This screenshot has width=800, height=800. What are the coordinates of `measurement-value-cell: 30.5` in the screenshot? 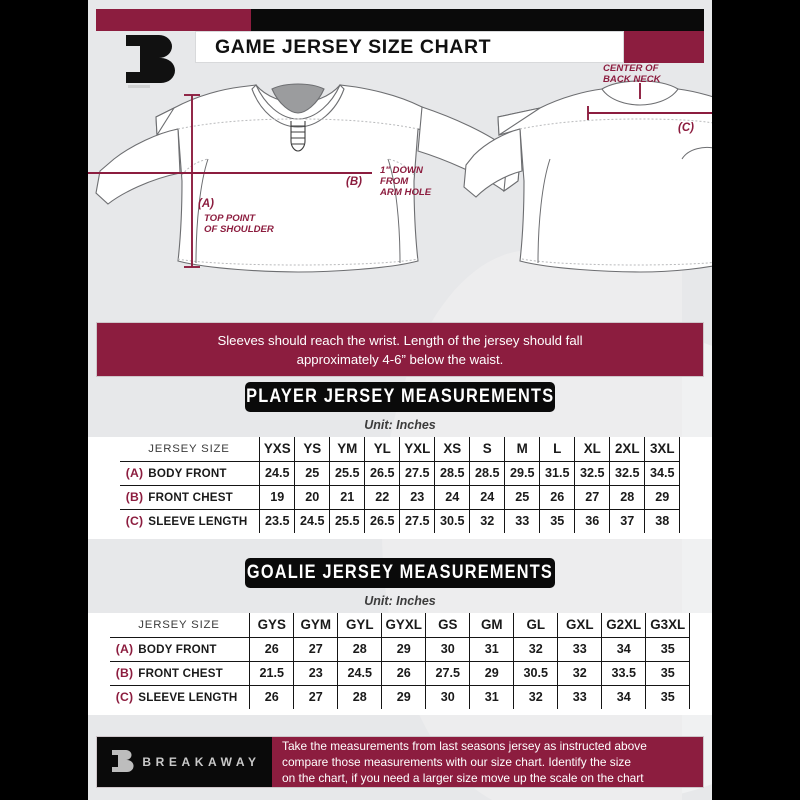 It's located at (452, 520).